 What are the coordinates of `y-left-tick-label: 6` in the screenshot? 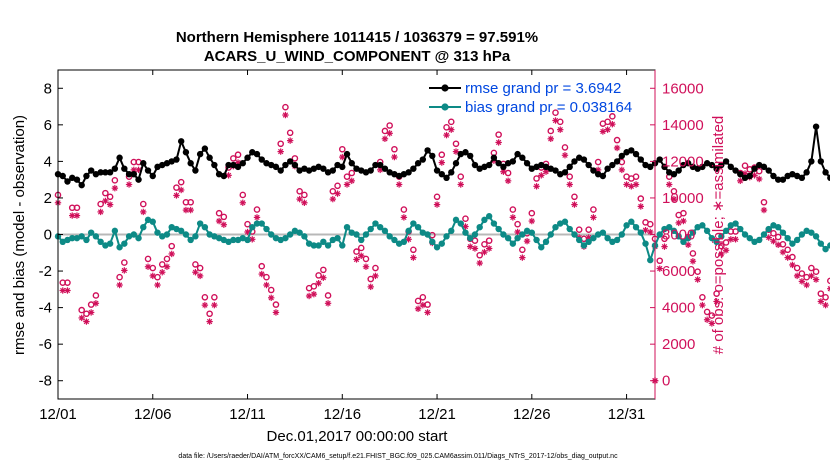 It's located at (48, 125).